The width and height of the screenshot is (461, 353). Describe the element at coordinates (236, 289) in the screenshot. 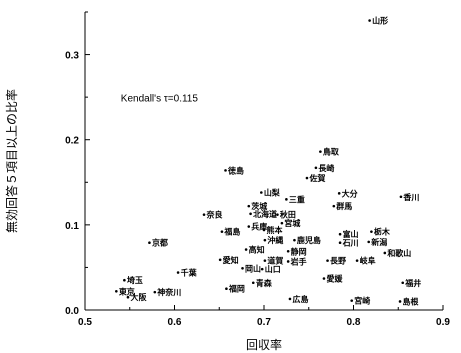

I see `point-label: 福岡` at that location.